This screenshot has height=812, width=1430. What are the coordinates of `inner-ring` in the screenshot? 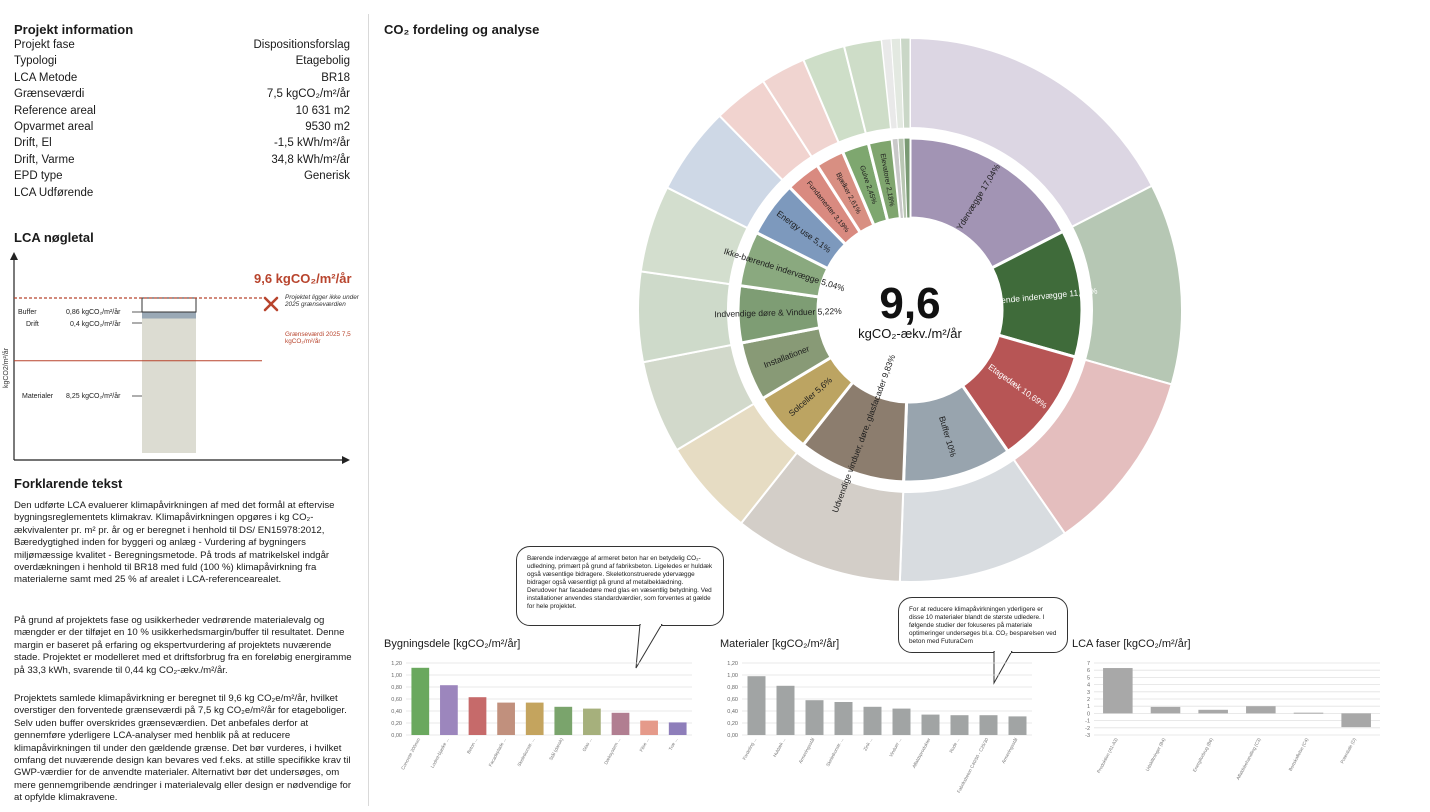 It's located at (910, 310).